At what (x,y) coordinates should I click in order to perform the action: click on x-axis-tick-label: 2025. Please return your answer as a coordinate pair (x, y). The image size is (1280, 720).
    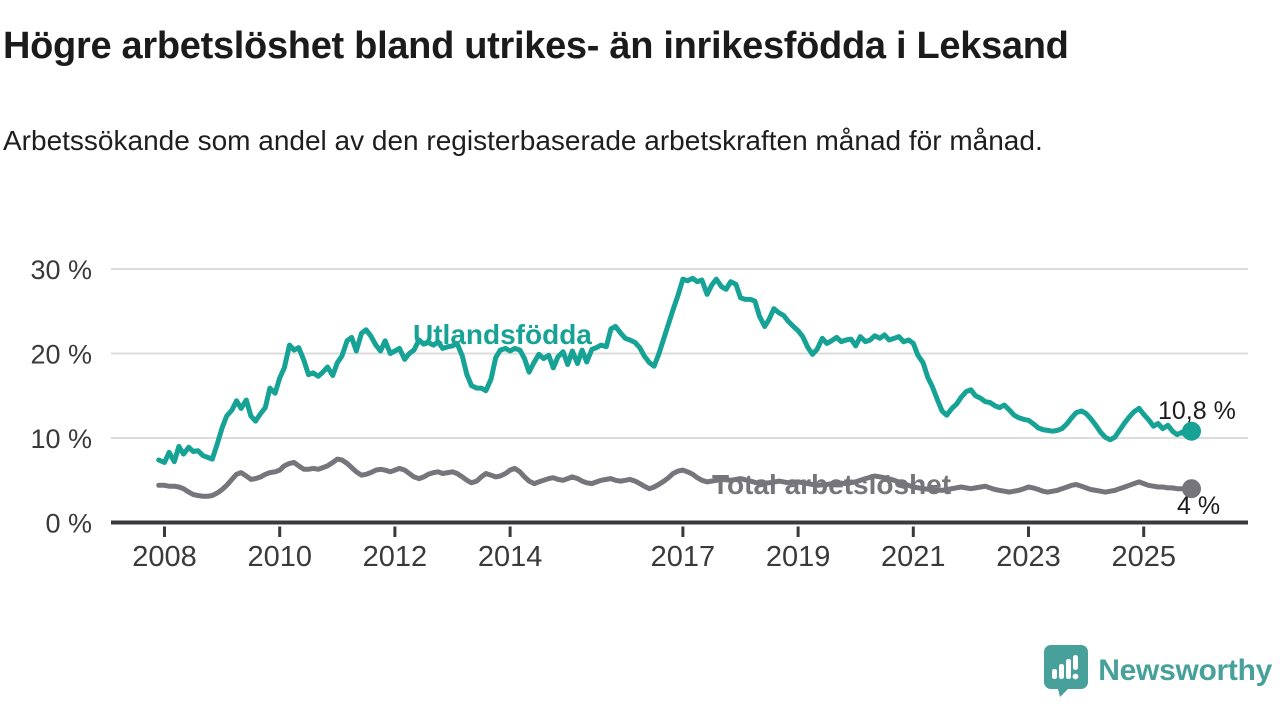
    Looking at the image, I should click on (1143, 557).